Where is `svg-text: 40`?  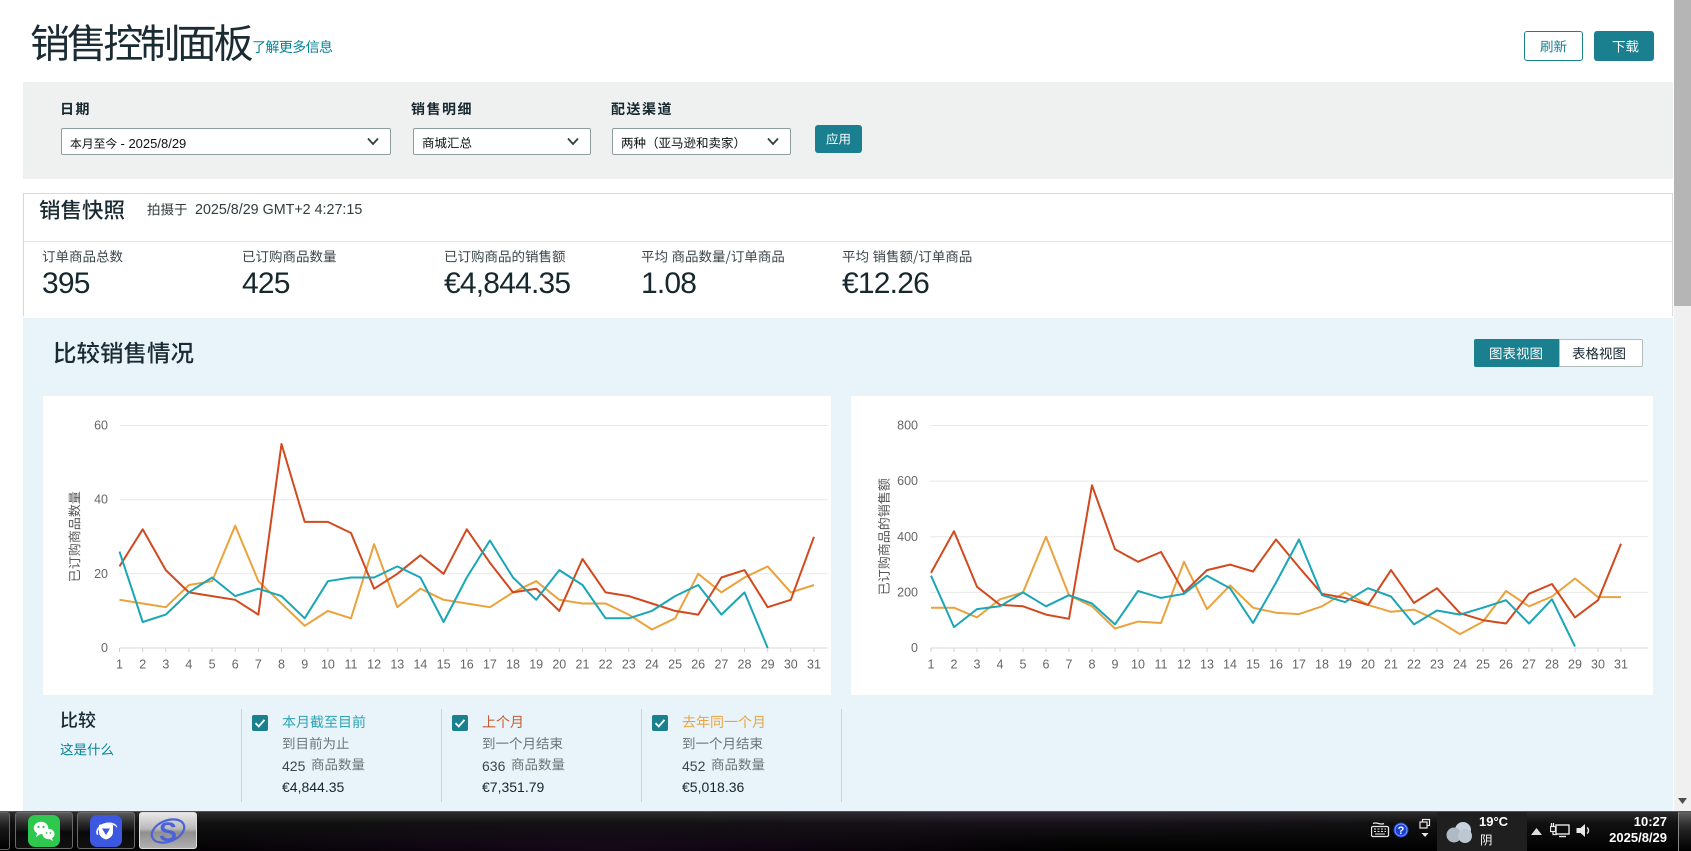 svg-text: 40 is located at coordinates (101, 500).